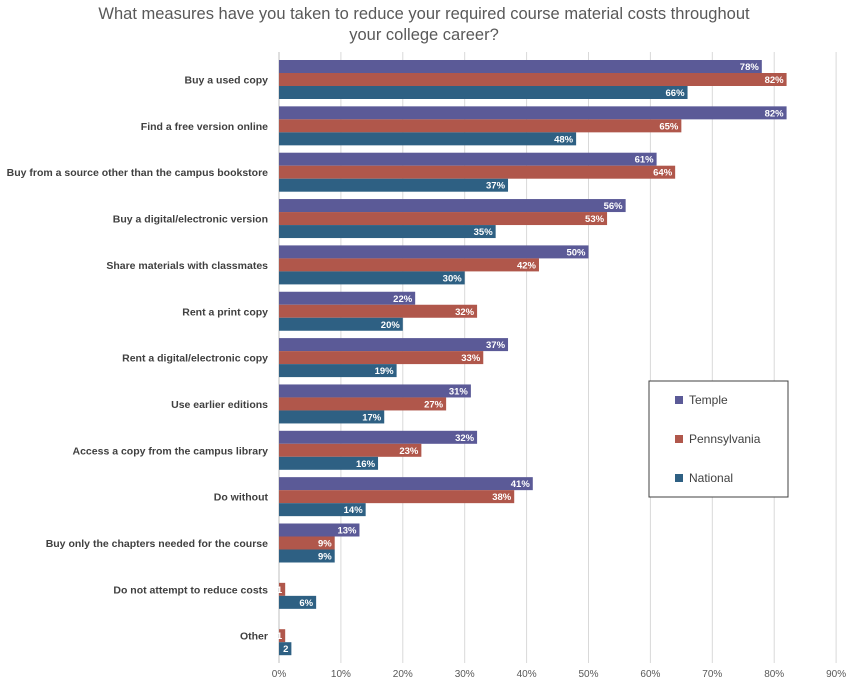 Image resolution: width=848 pixels, height=691 pixels. Describe the element at coordinates (204, 127) in the screenshot. I see `category-label-1: Find a free version online` at that location.